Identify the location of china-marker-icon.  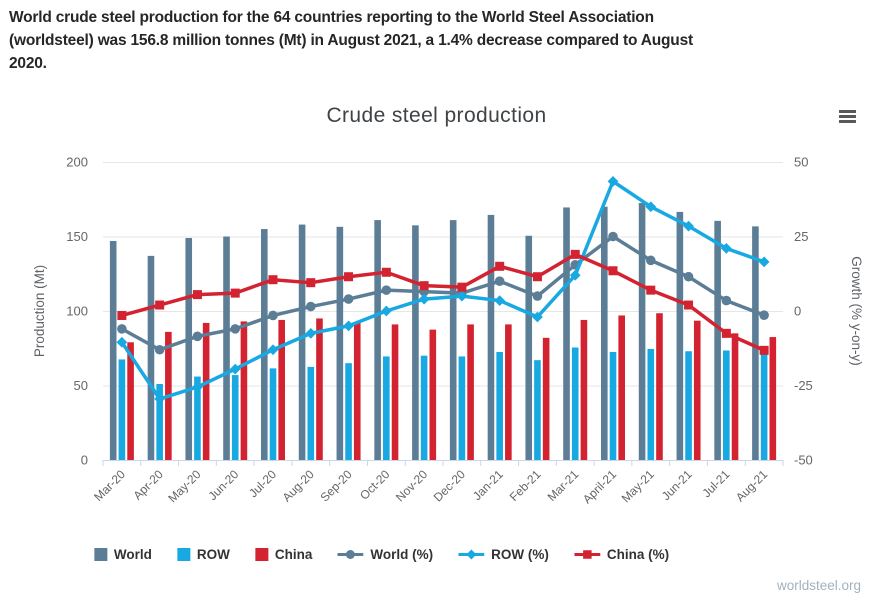
(586, 554).